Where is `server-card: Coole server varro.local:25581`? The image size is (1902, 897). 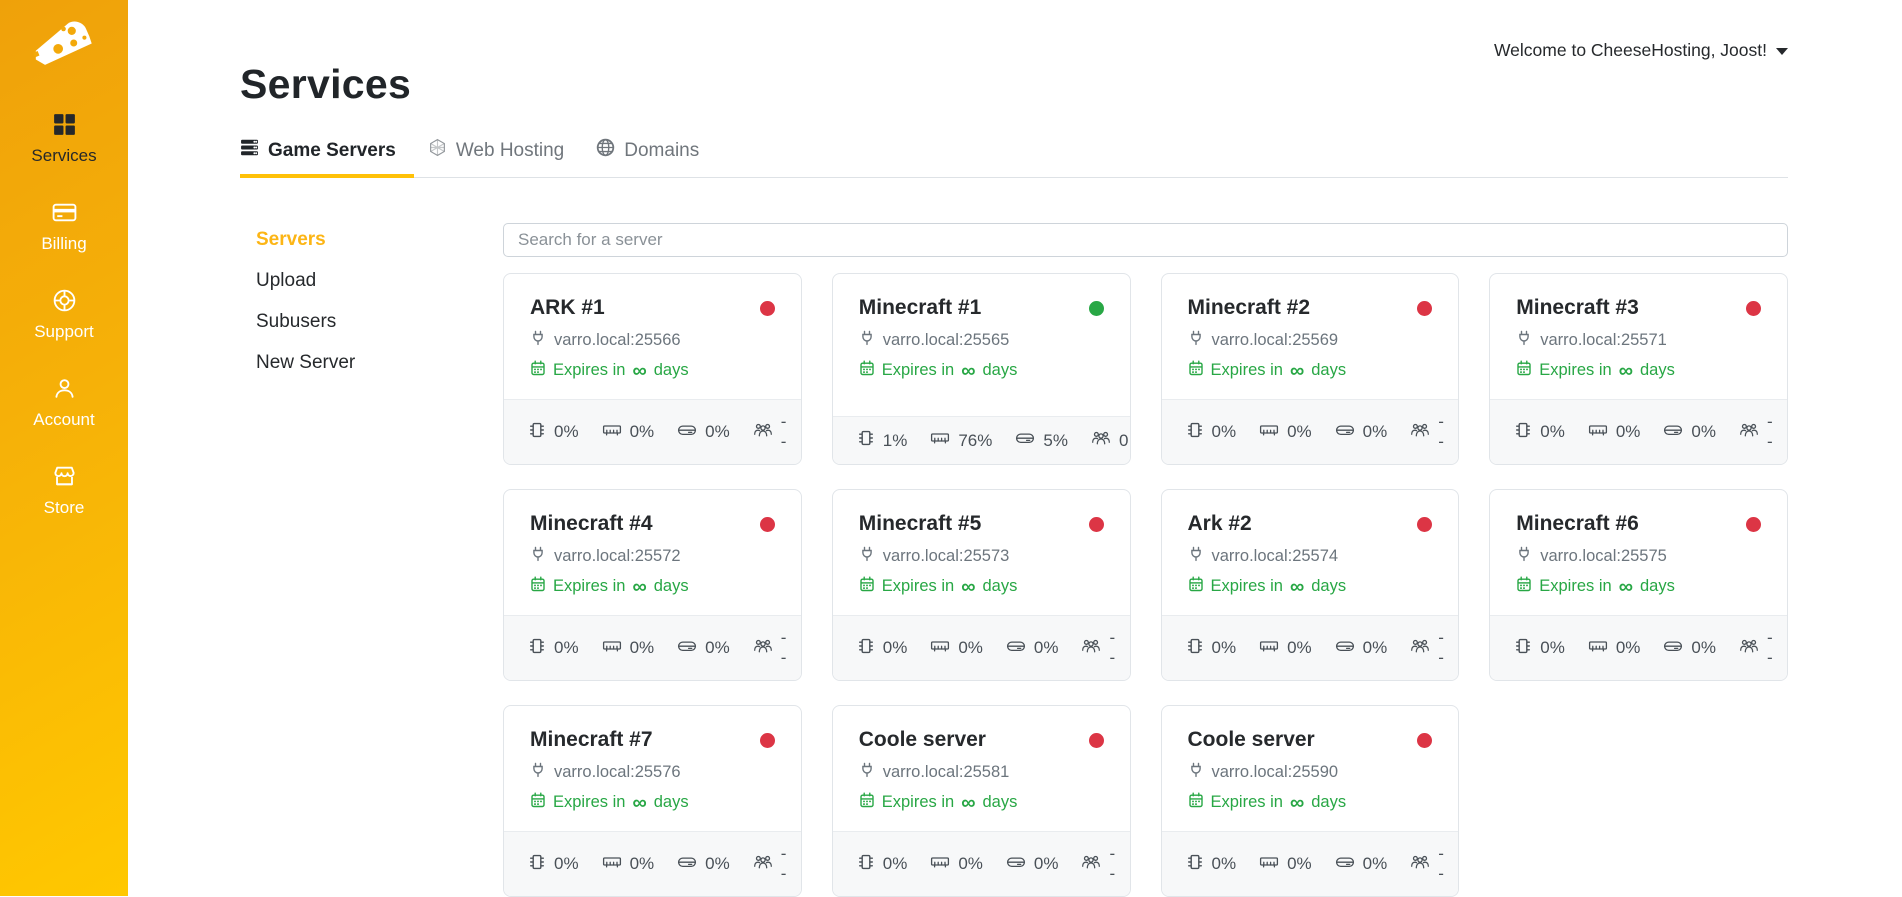
server-card: Coole server varro.local:25581 is located at coordinates (981, 801).